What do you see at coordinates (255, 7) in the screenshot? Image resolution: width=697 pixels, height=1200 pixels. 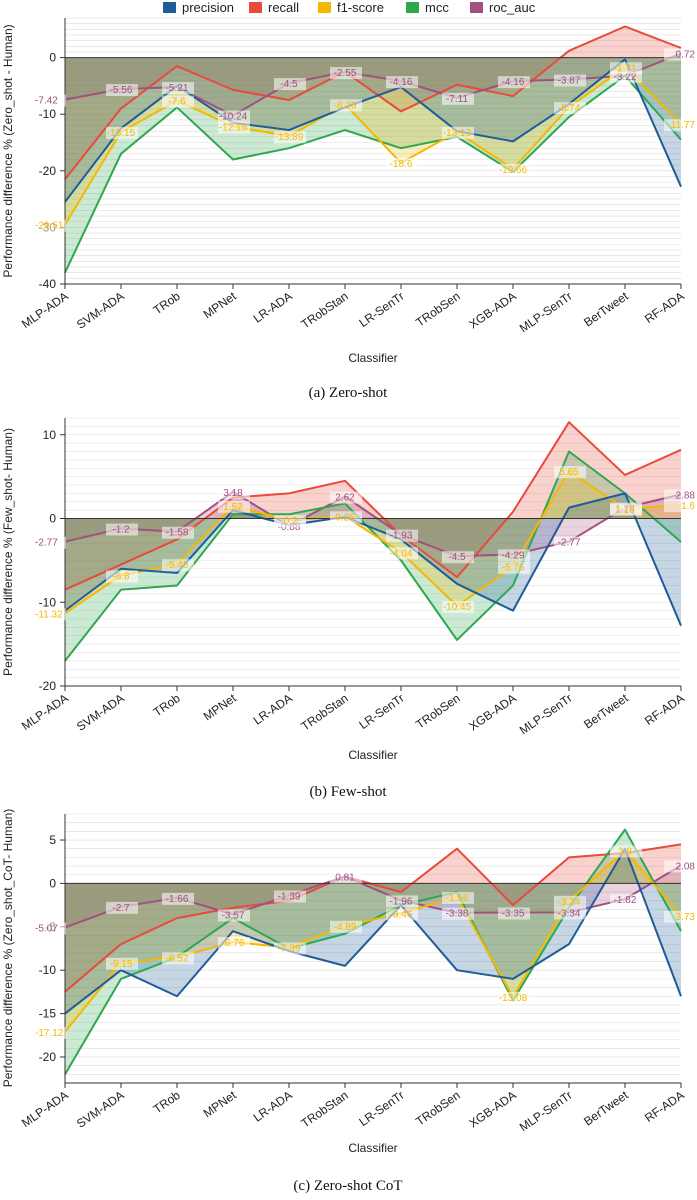 I see `legend-swatch-recall` at bounding box center [255, 7].